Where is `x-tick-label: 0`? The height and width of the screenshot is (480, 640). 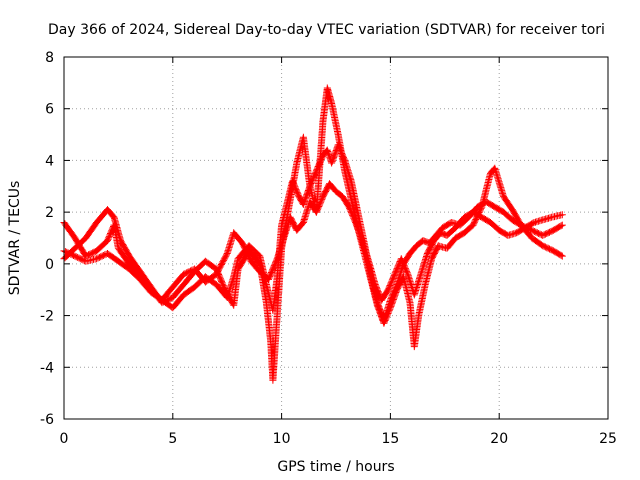
x-tick-label: 0 is located at coordinates (64, 439).